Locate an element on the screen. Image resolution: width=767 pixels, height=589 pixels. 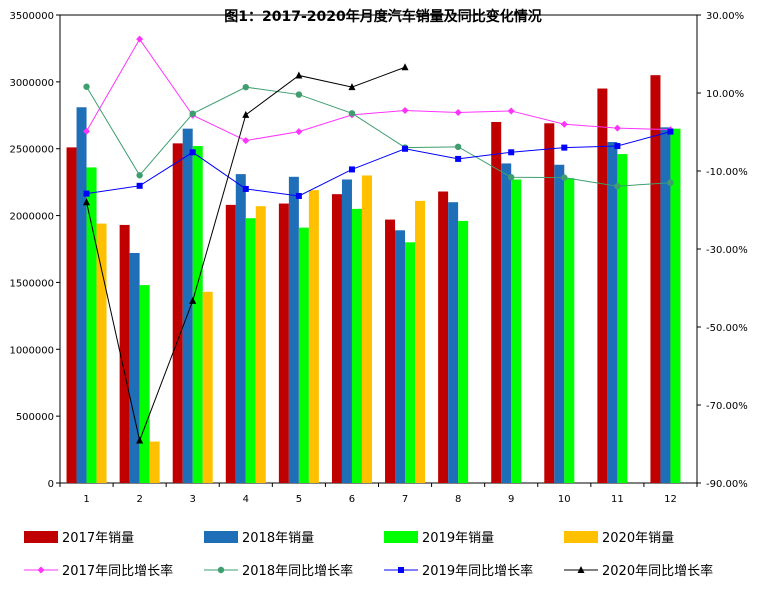
x-axis-tick-label: 3 is located at coordinates (193, 499).